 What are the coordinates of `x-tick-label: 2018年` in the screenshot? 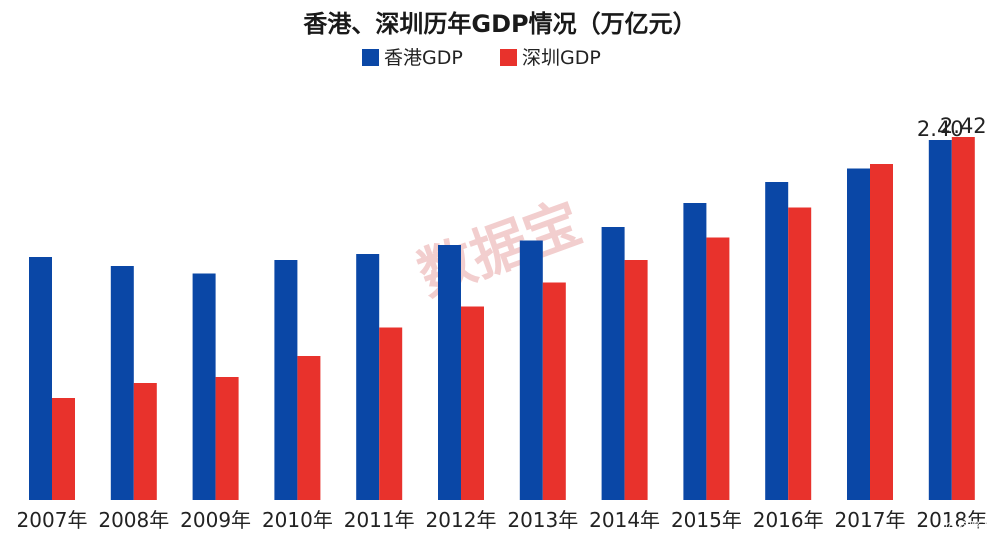 It's located at (951, 520).